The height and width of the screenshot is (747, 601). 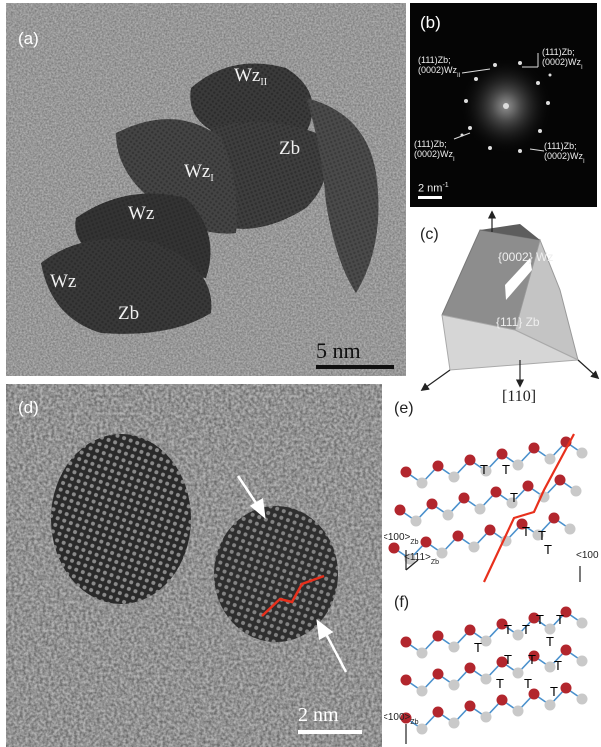 What do you see at coordinates (562, 59) in the screenshot?
I see `fft-spot-label-2: (111)Zb; (0002)WzI` at bounding box center [562, 59].